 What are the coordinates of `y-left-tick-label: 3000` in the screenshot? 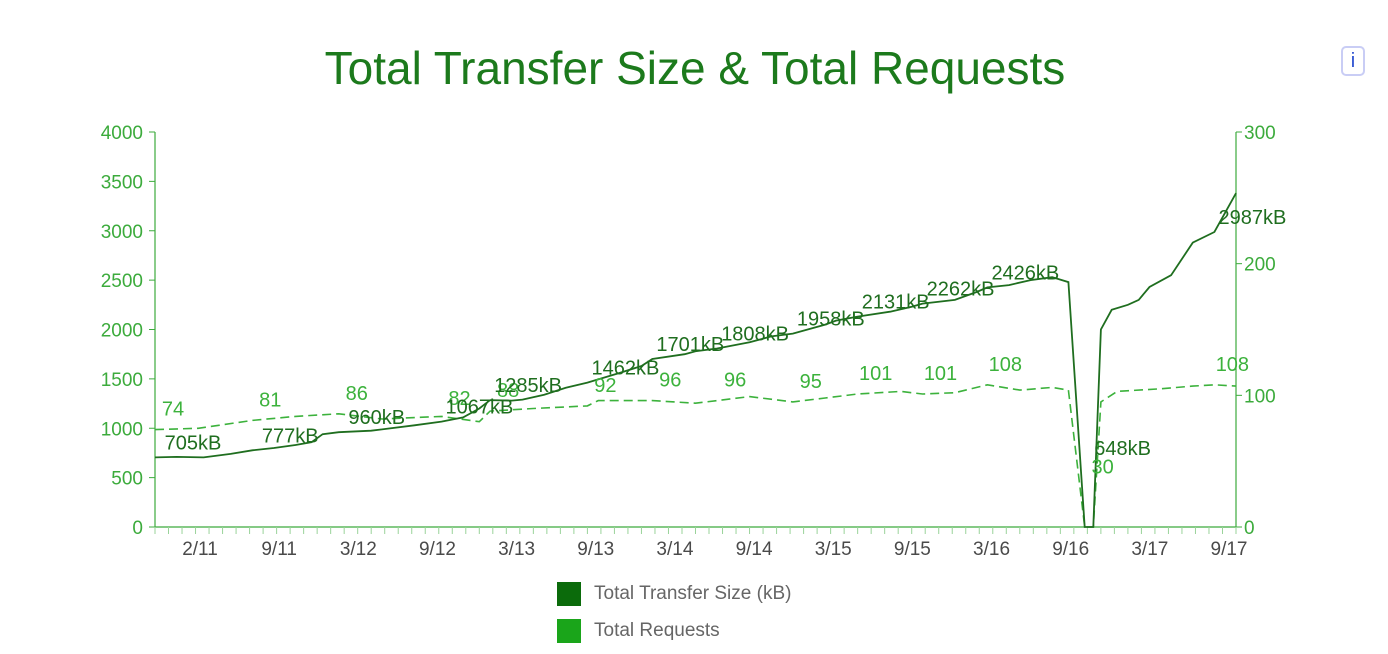 It's located at (122, 232).